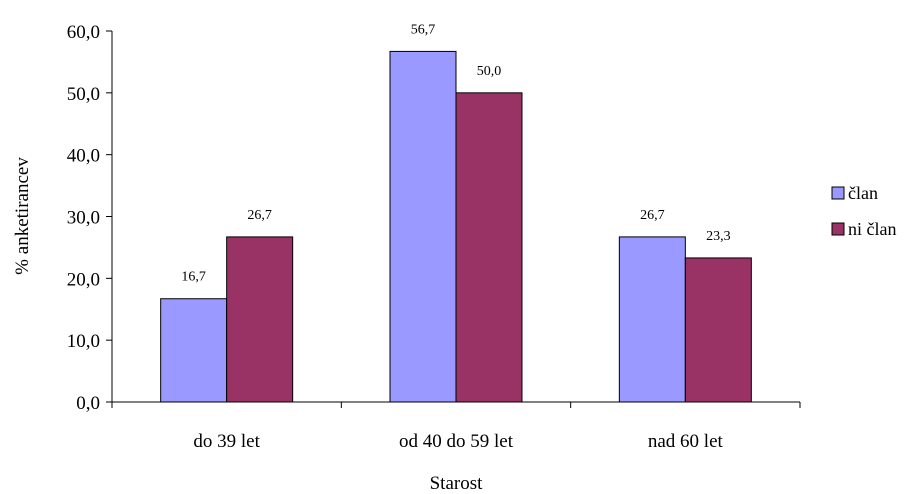 The width and height of the screenshot is (923, 494). I want to click on y-tick-label: 40,0, so click(83, 156).